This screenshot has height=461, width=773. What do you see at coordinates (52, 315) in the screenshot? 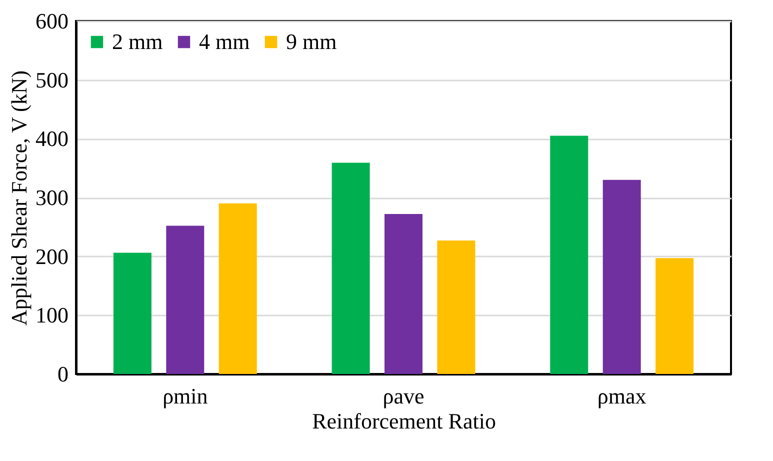
I see `y-tick-label: 100` at bounding box center [52, 315].